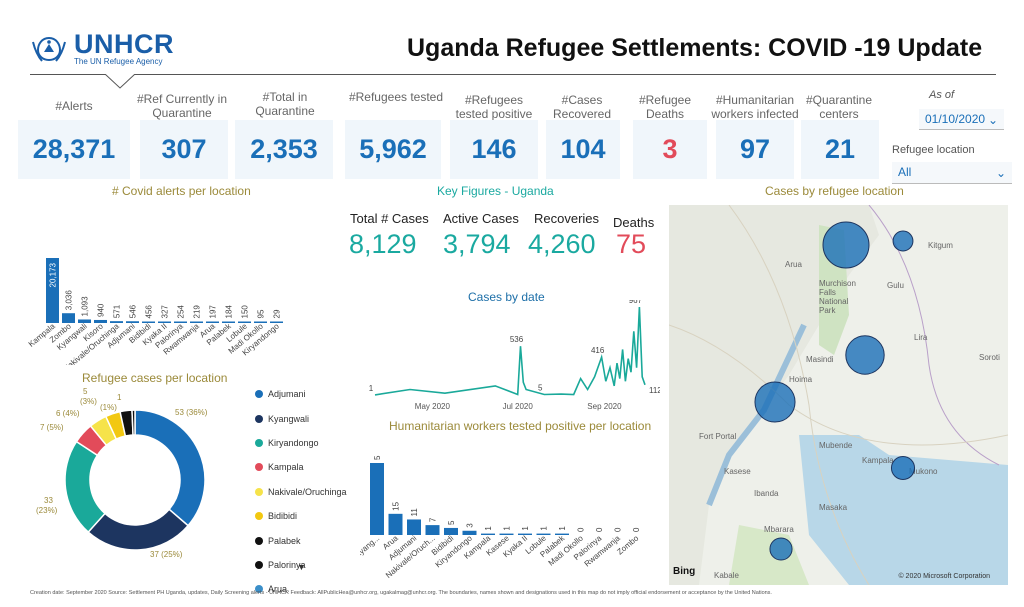 This screenshot has width=1024, height=607. Describe the element at coordinates (69, 300) in the screenshot. I see `bar-value-label: 3,036` at that location.